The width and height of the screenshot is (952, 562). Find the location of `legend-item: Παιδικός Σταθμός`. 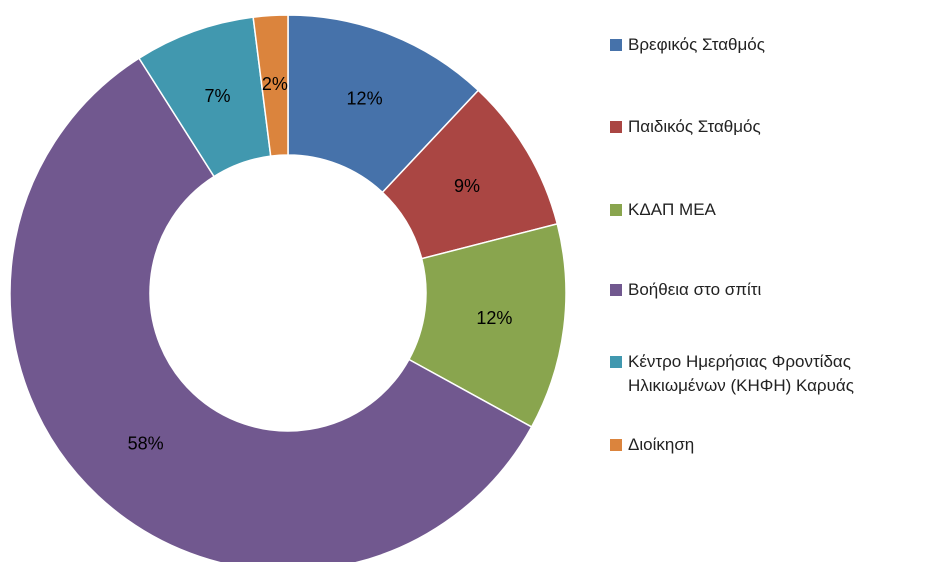

legend-item: Παιδικός Σταθμός is located at coordinates (780, 127).